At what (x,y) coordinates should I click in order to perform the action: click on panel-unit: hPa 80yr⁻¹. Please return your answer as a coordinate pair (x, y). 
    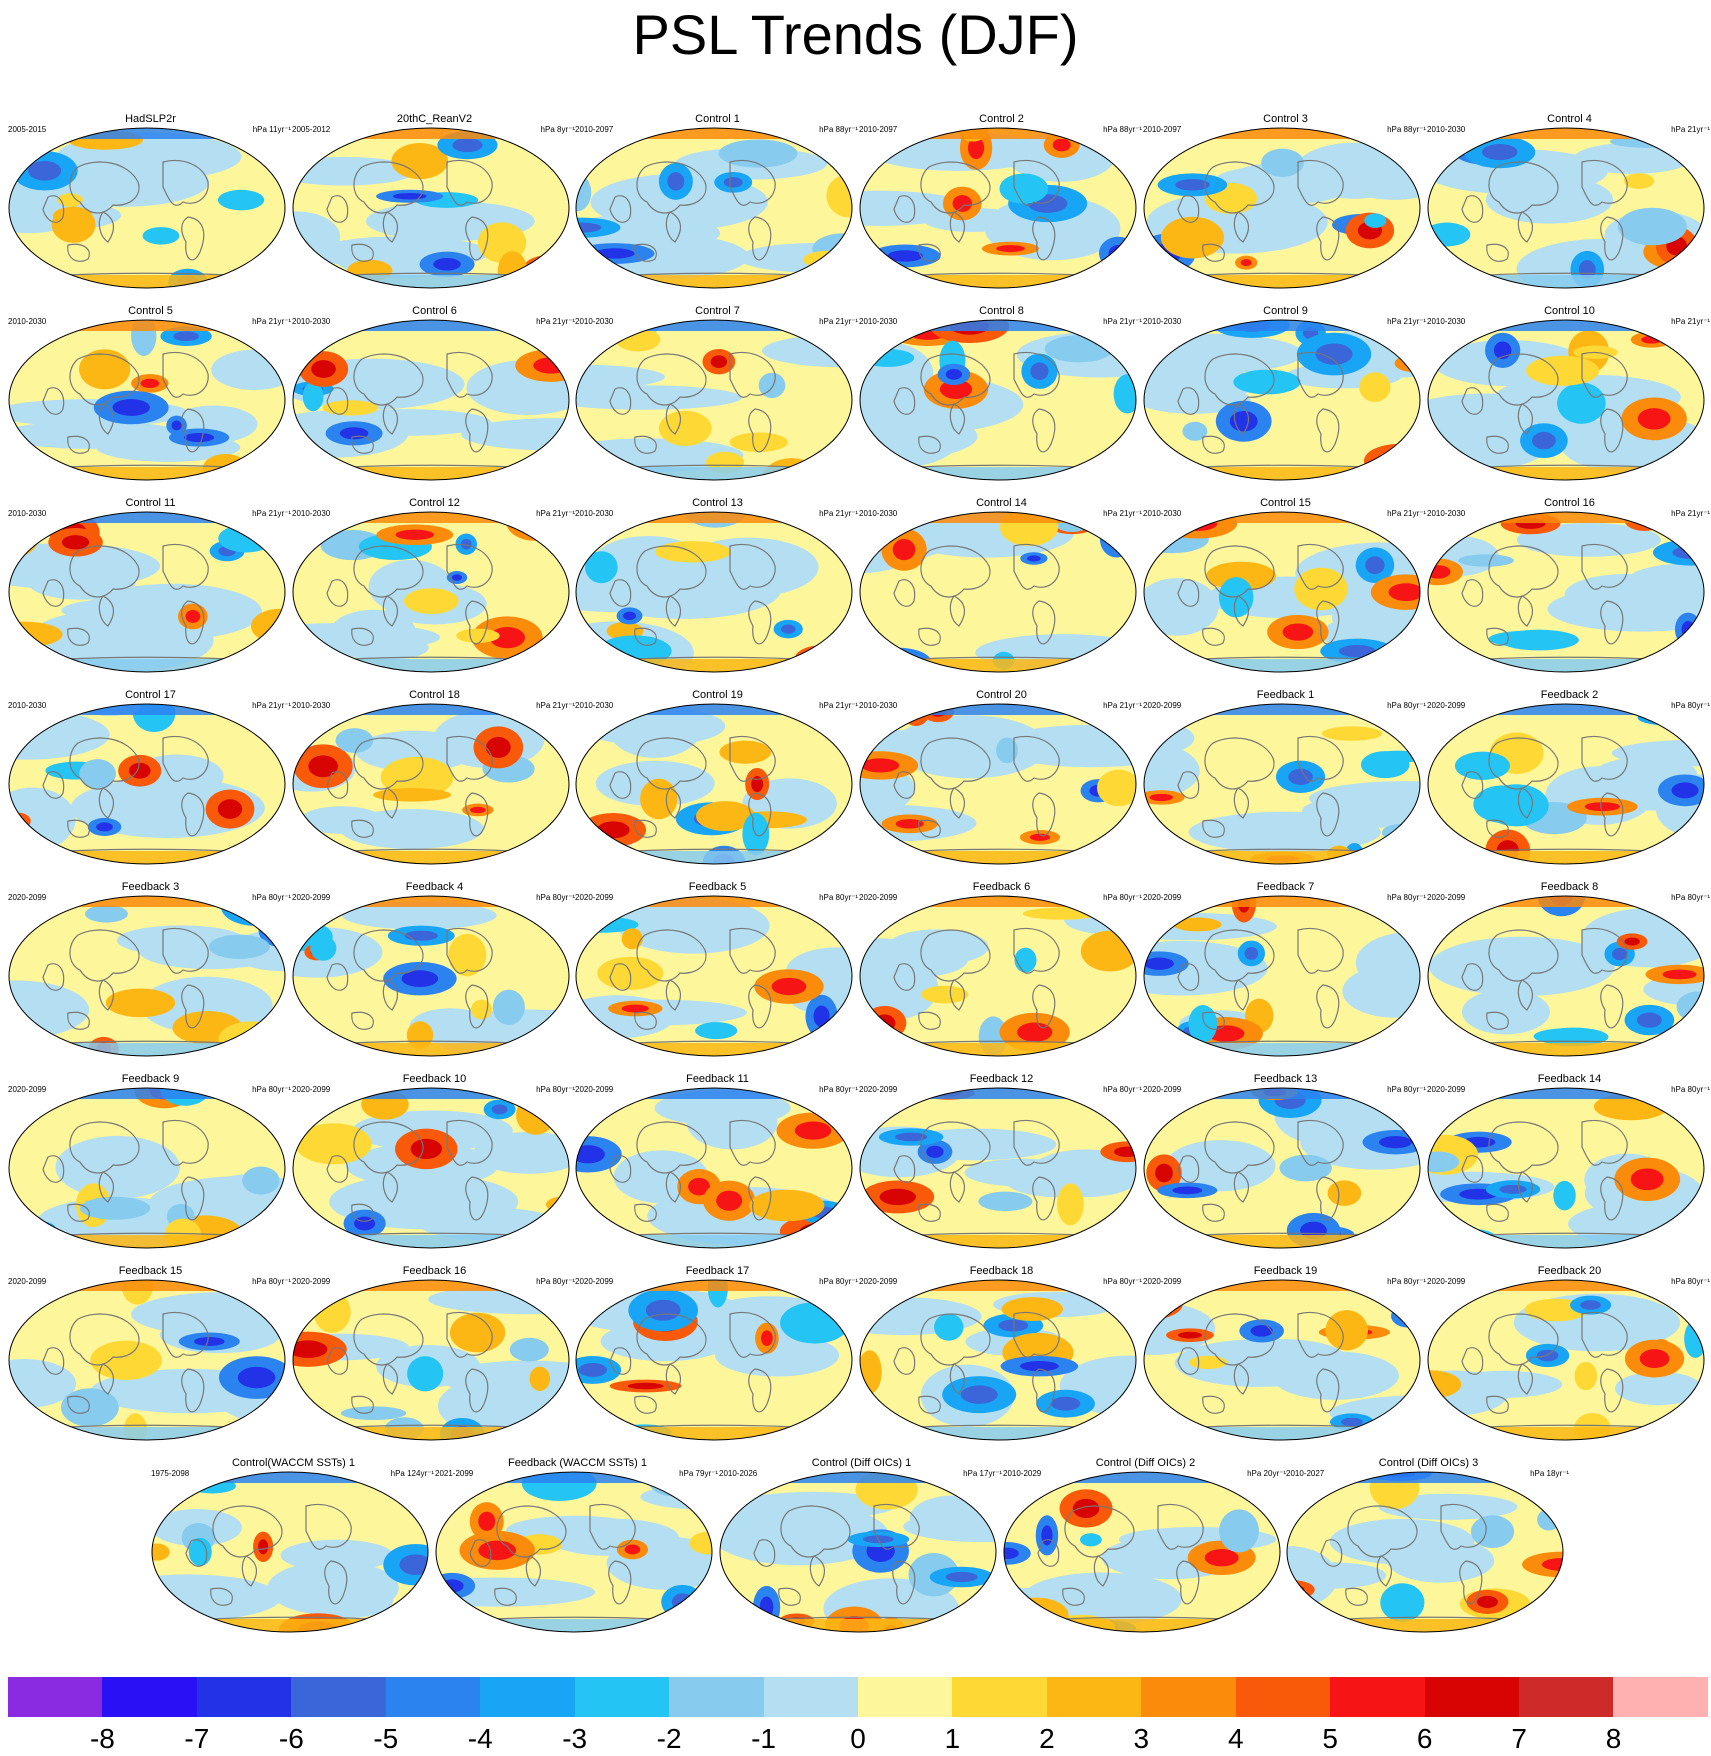
    Looking at the image, I should click on (1122, 897).